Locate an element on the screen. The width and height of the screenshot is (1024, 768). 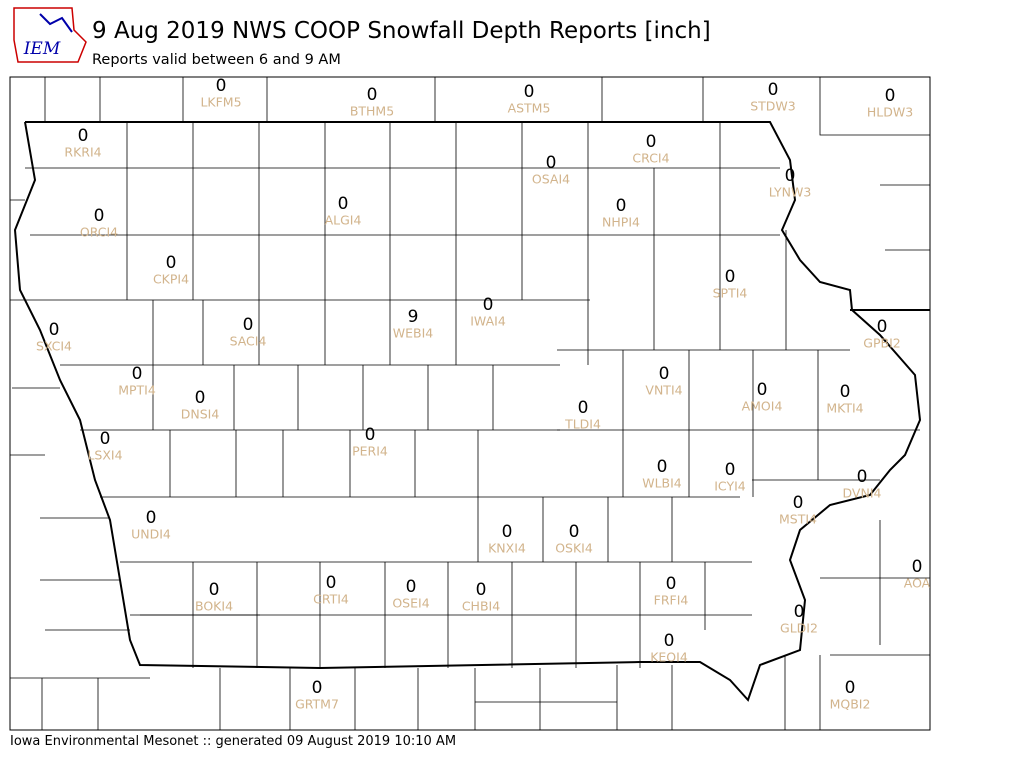
station-id: MSTI4 is located at coordinates (798, 519).